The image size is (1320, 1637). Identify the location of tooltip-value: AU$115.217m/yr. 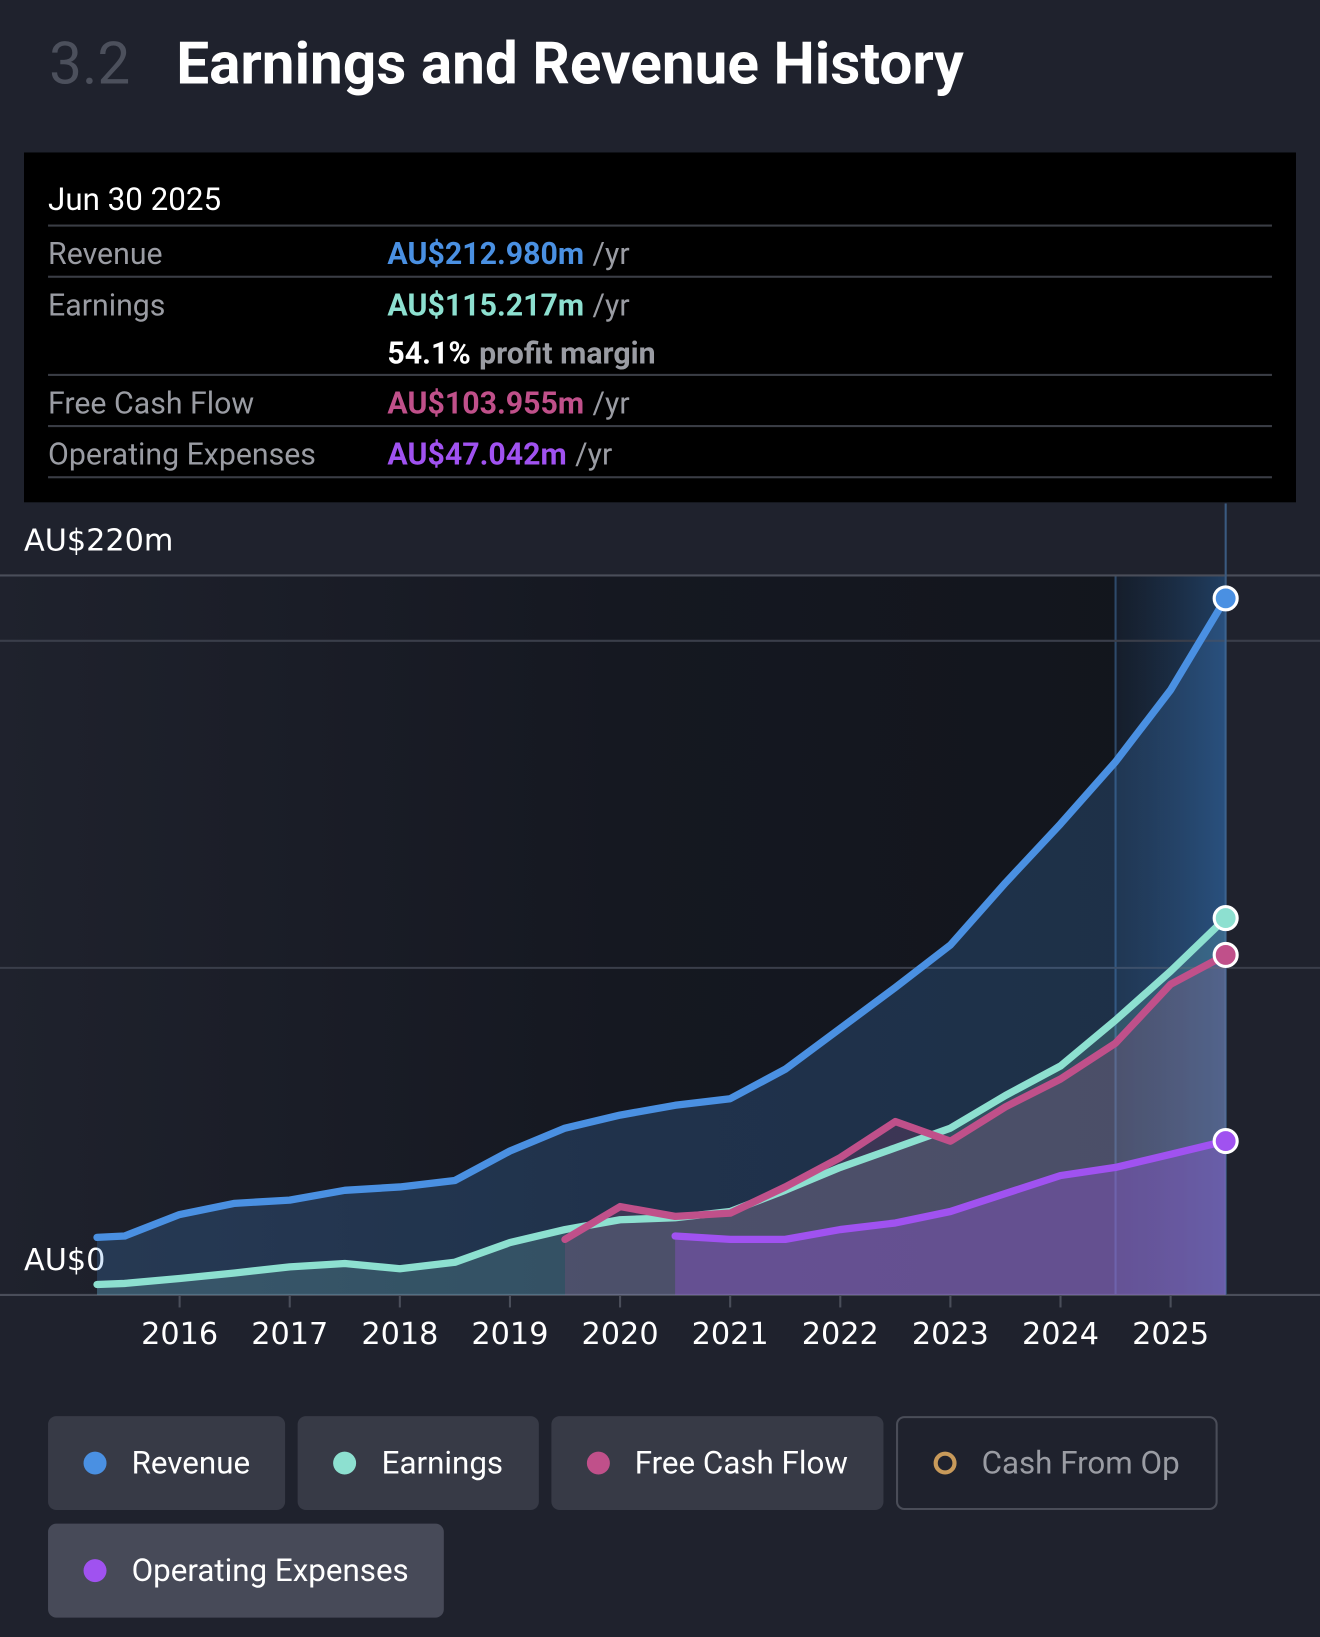
(508, 306).